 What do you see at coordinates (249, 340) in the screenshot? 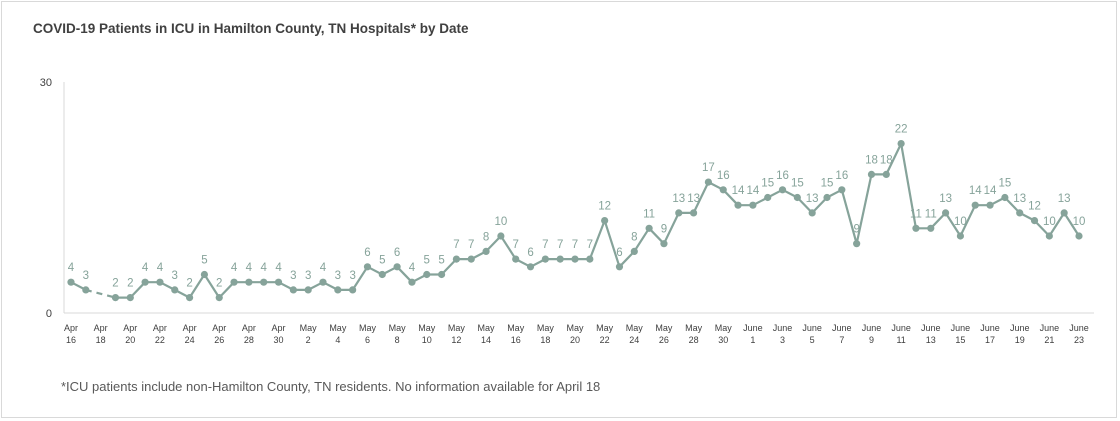
I see `x-tick-label: 28` at bounding box center [249, 340].